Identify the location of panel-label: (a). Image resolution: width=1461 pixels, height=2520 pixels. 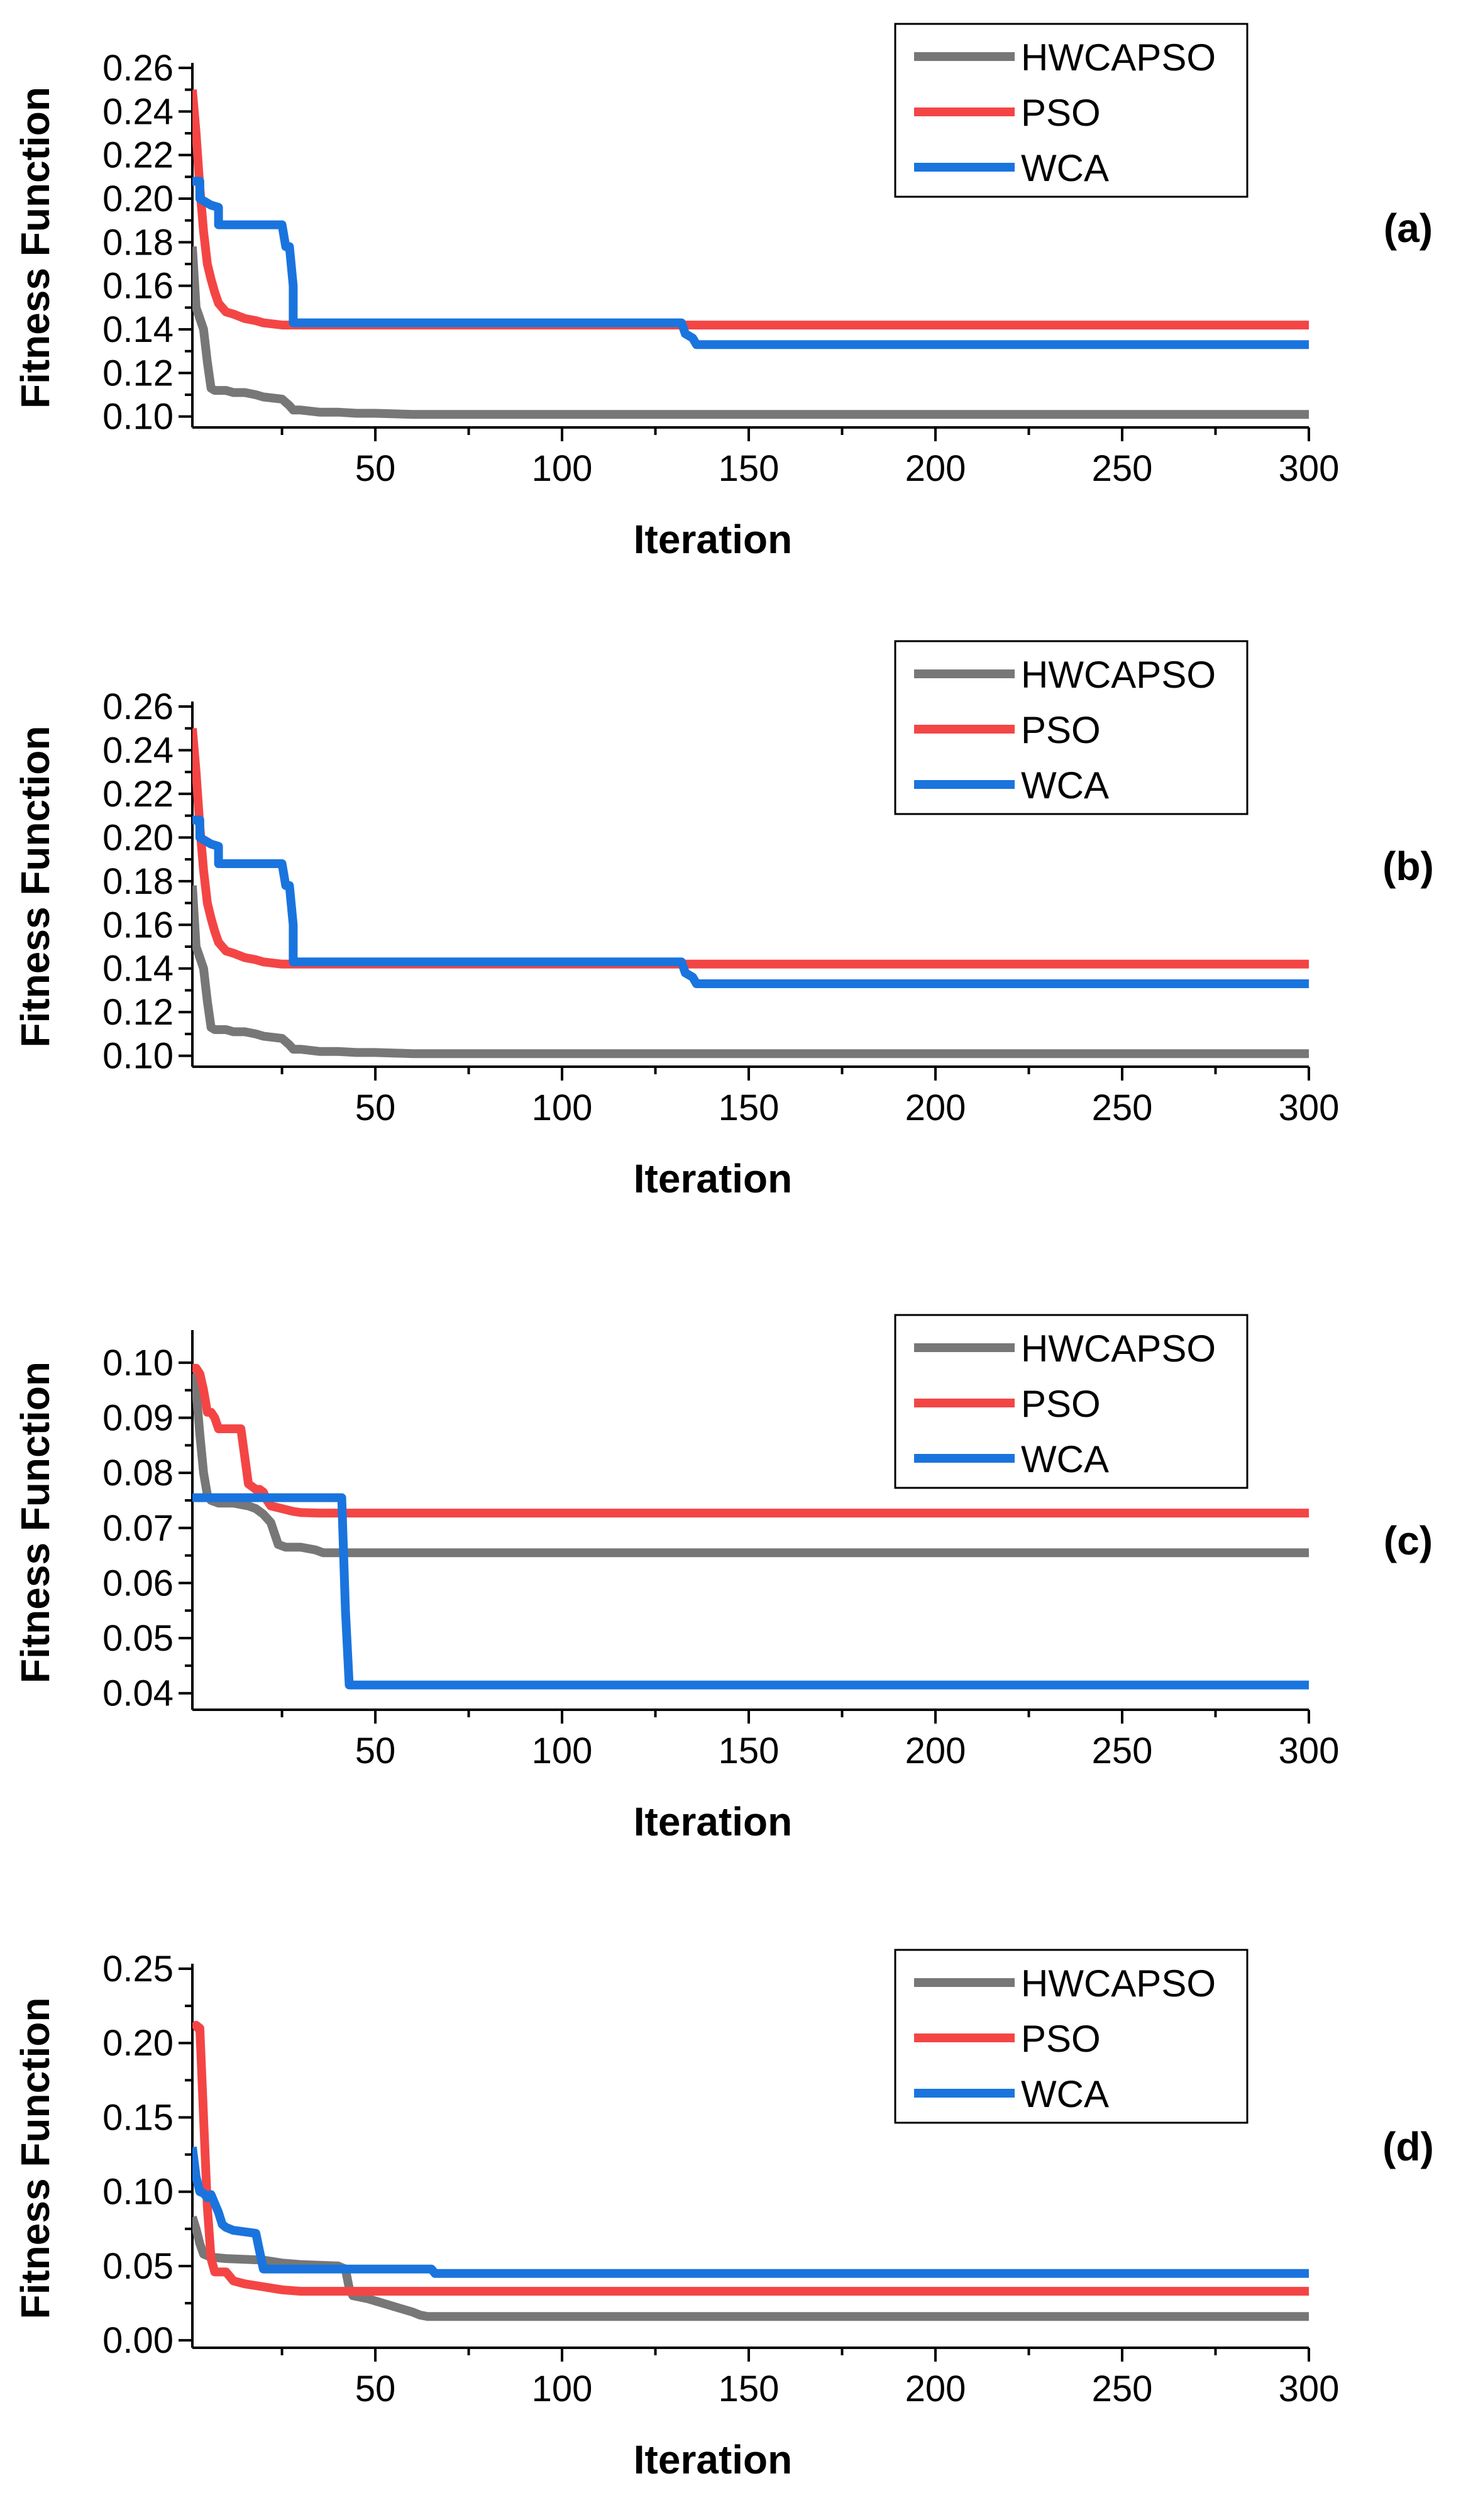
(1408, 228).